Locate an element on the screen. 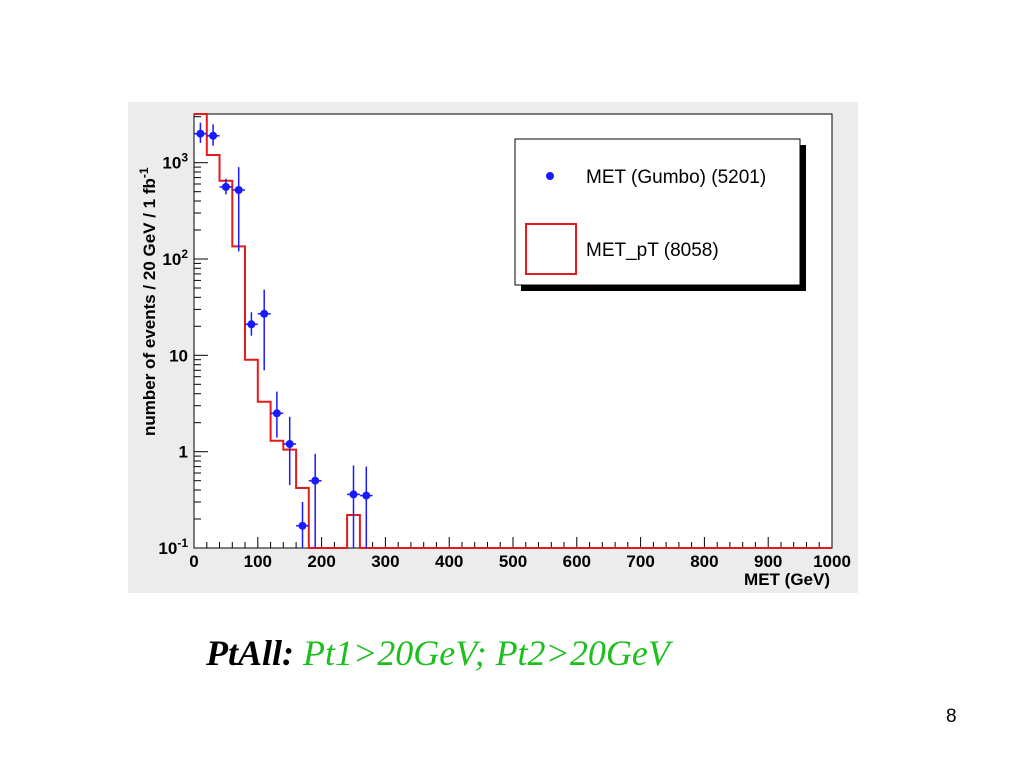 Image resolution: width=1024 pixels, height=768 pixels. y-tick-label: 1 is located at coordinates (183, 452).